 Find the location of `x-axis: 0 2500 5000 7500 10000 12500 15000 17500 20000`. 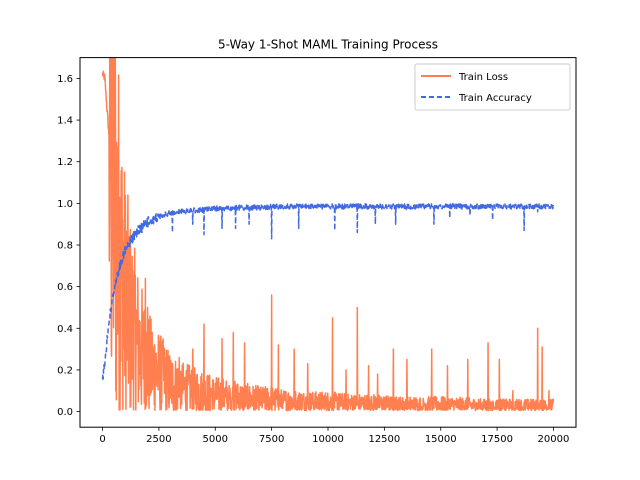

x-axis: 0 2500 5000 7500 10000 12500 15000 17500 20000 is located at coordinates (334, 436).